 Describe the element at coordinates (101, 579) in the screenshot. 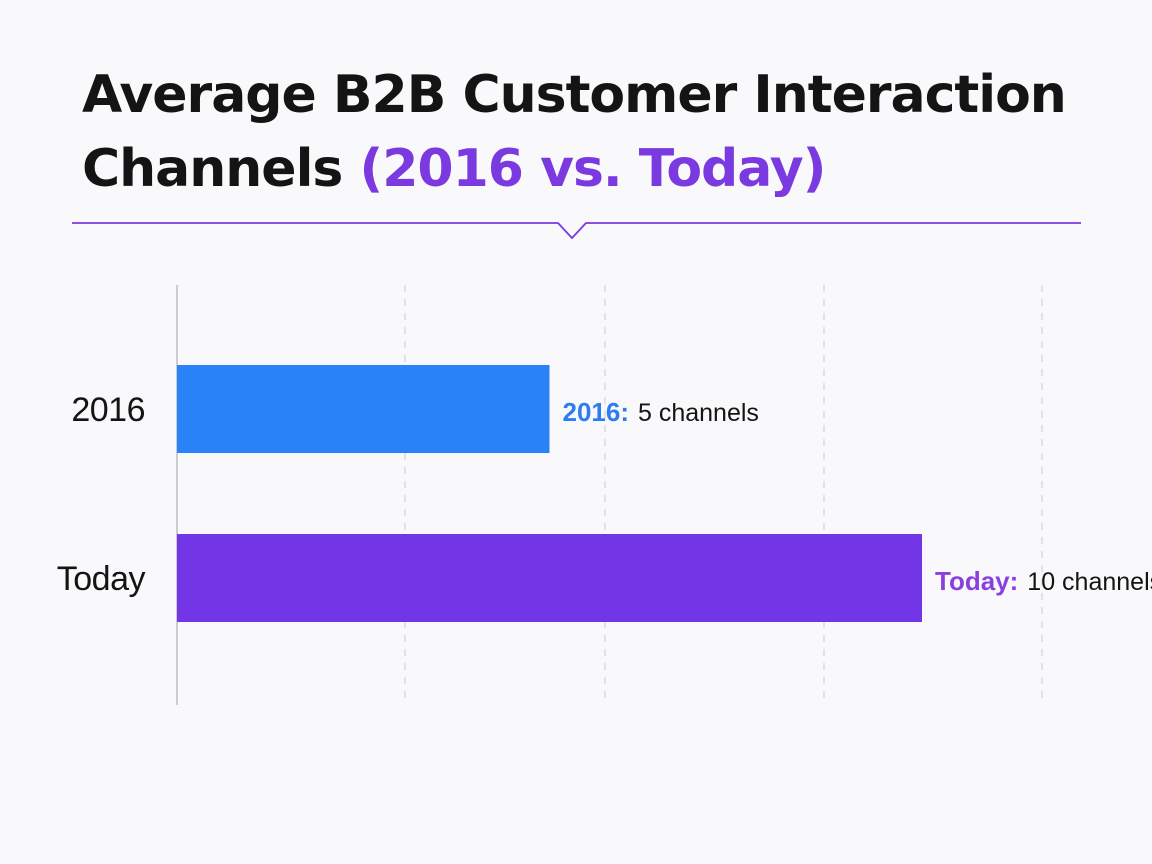

I see `category-label-today: Today` at that location.